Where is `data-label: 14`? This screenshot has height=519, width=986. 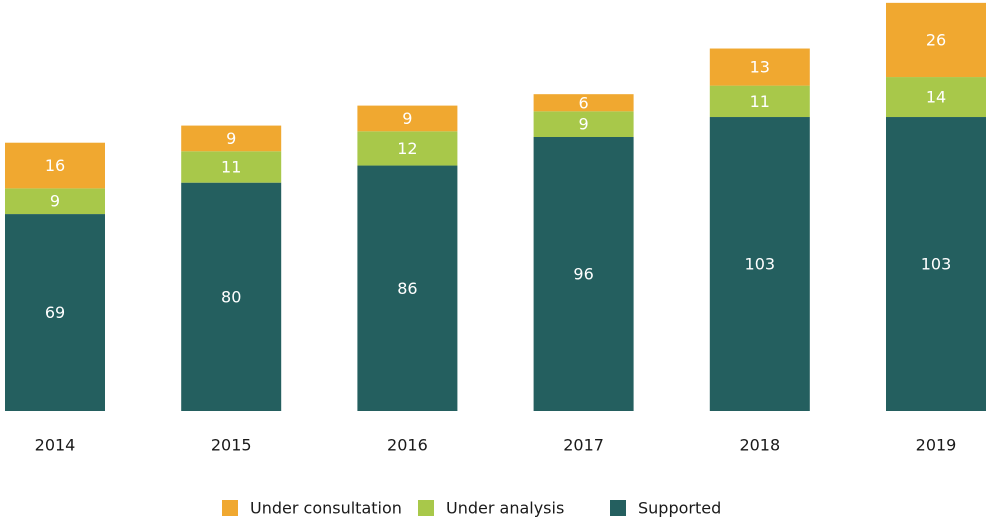
data-label: 14 is located at coordinates (936, 97).